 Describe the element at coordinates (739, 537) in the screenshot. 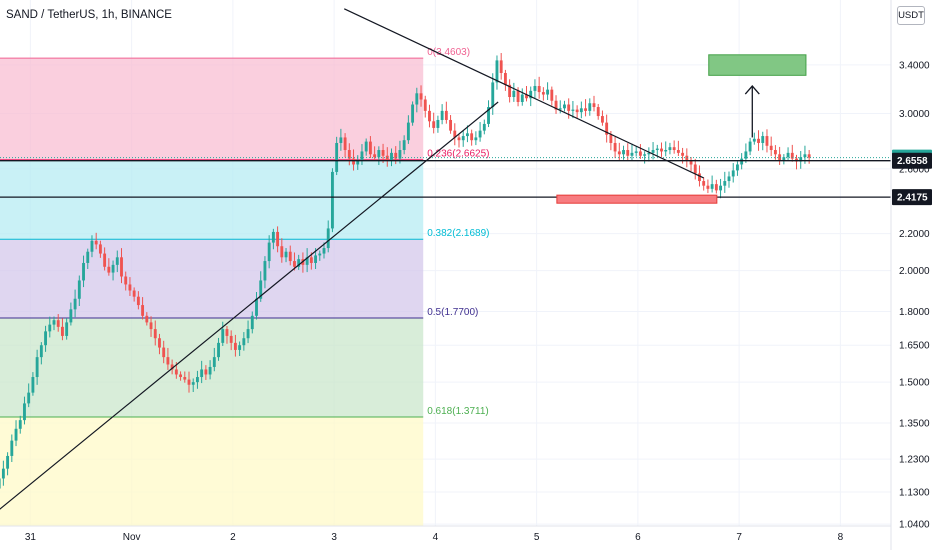

I see `time-tick-label: 7` at that location.